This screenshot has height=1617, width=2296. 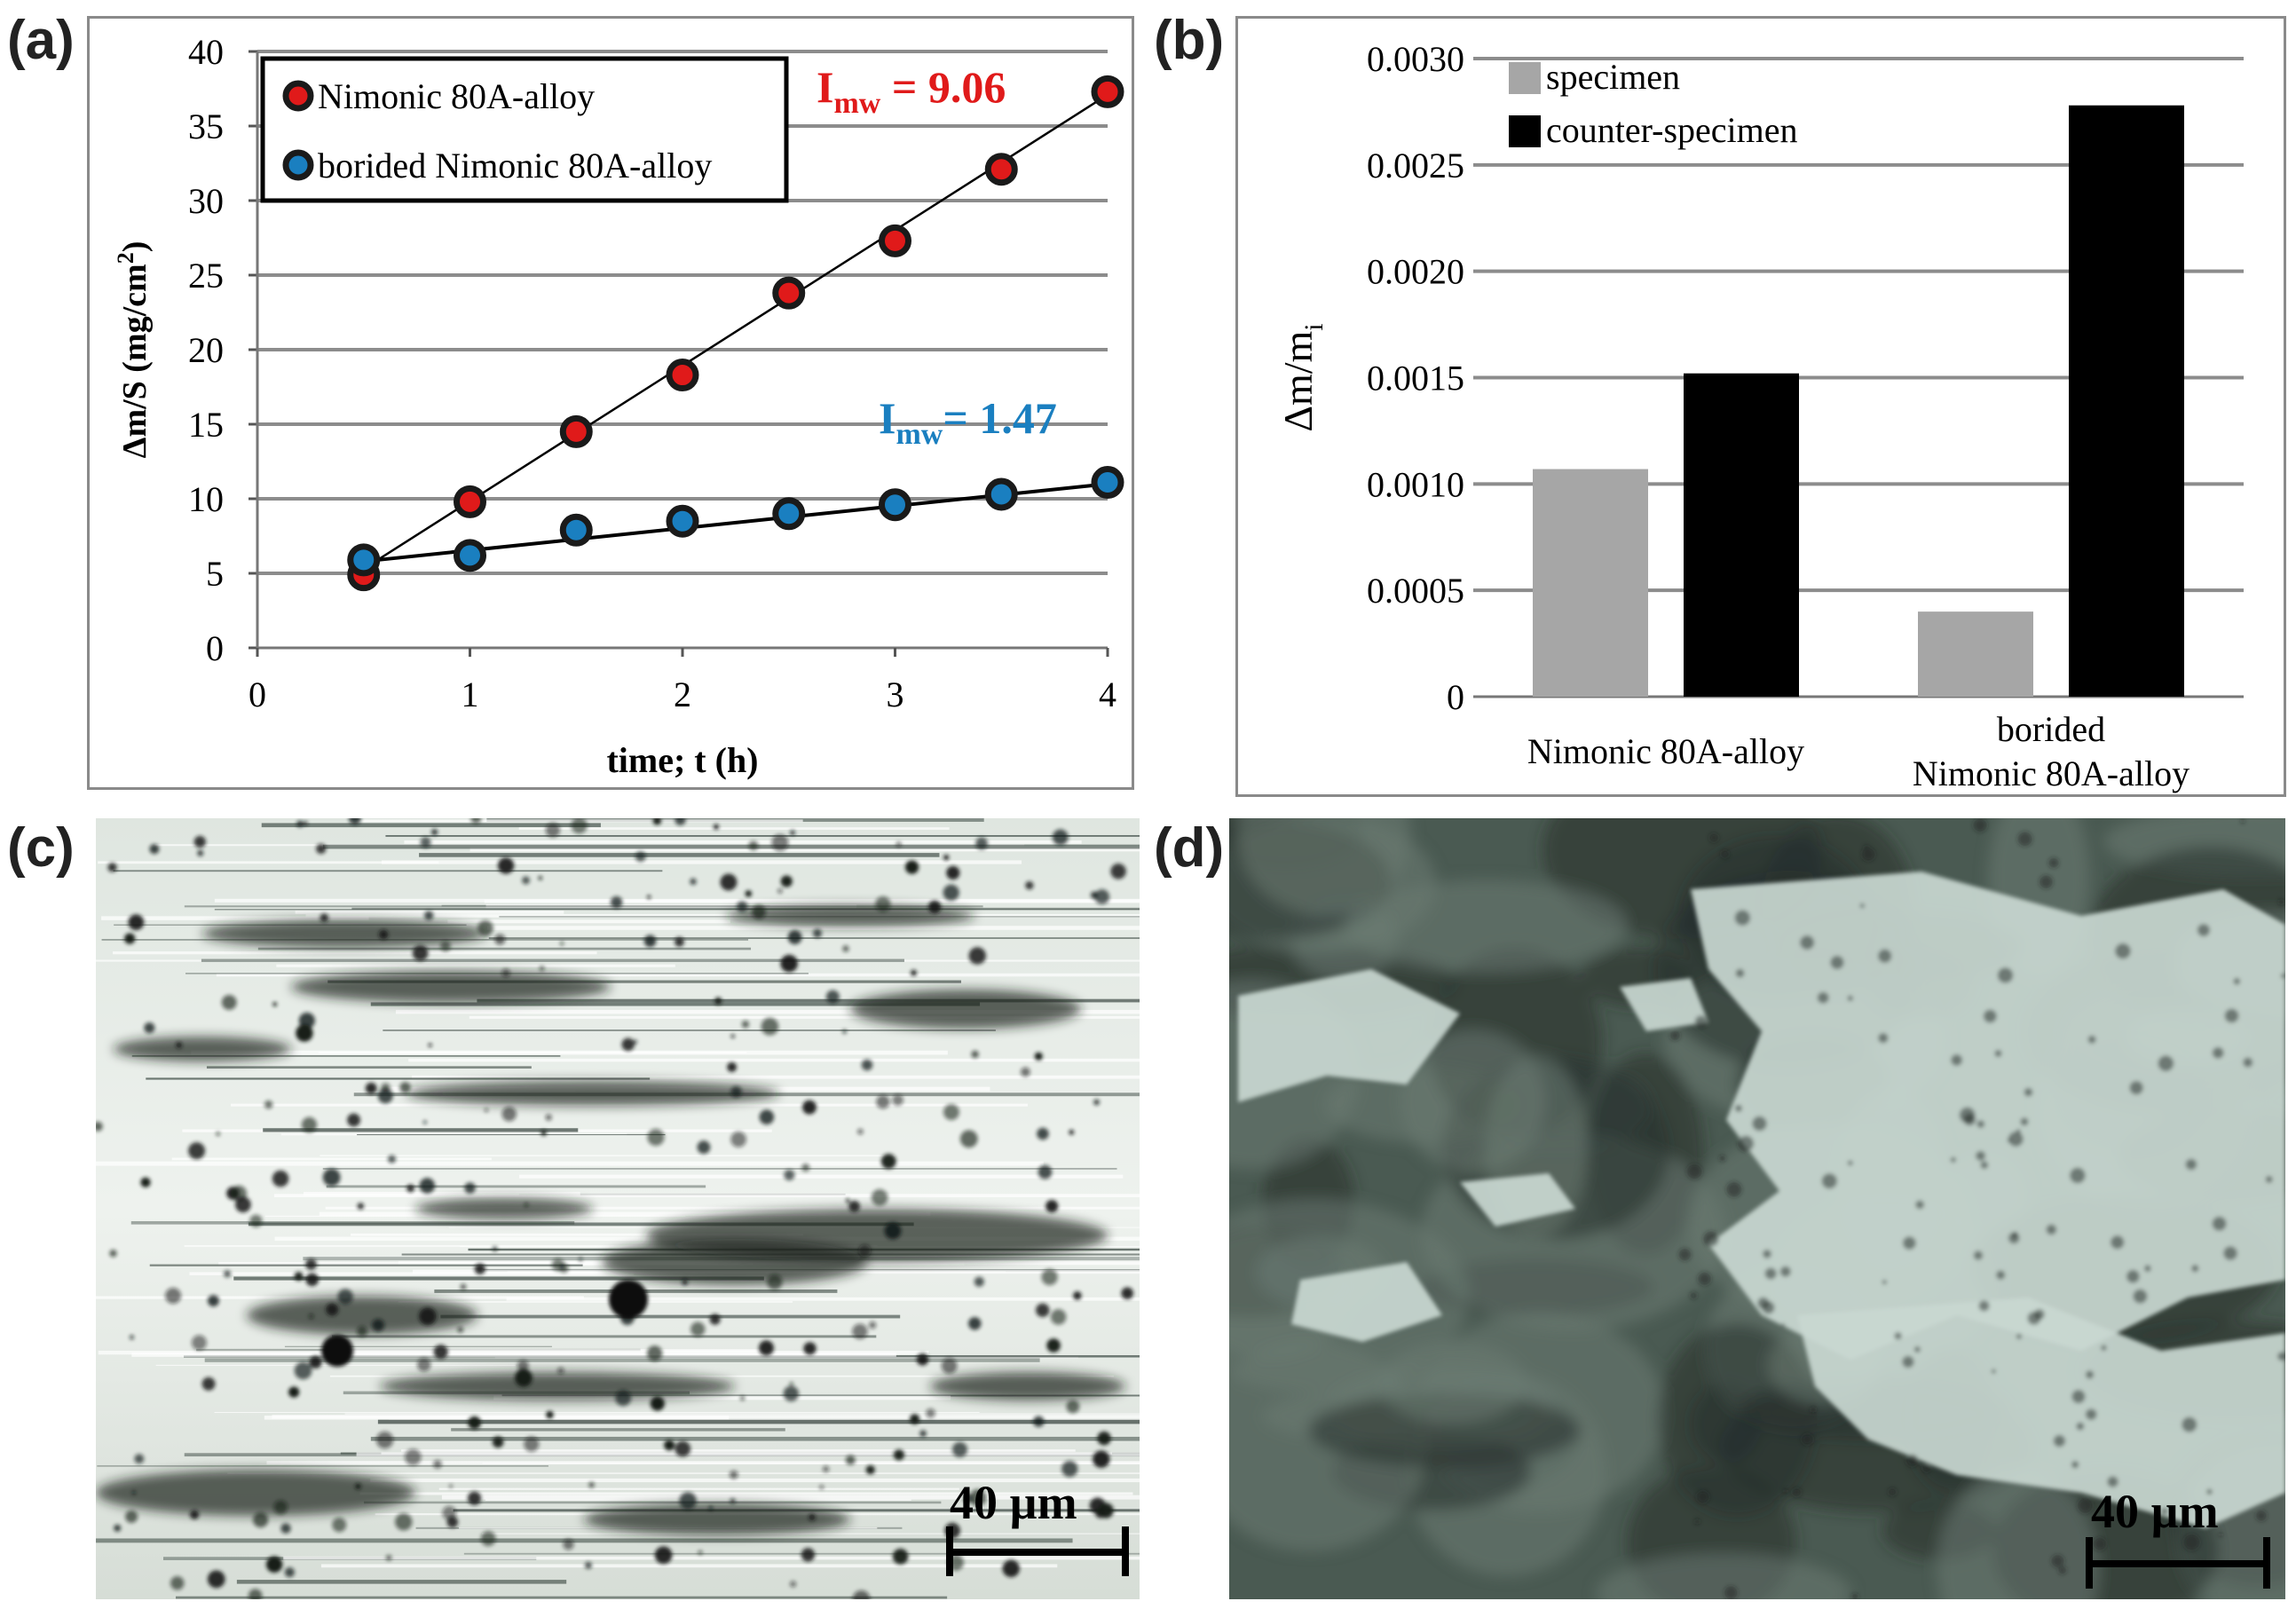 I want to click on bright-wear-region, so click(x=1518, y=1200).